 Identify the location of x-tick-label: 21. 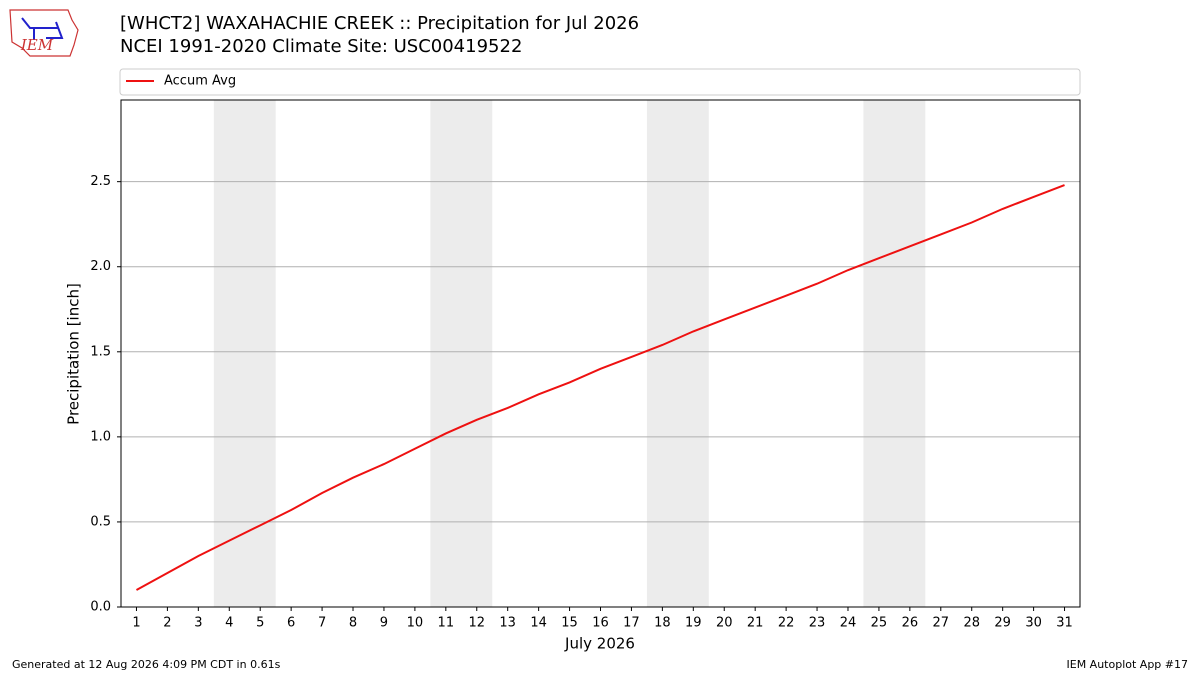
(755, 623).